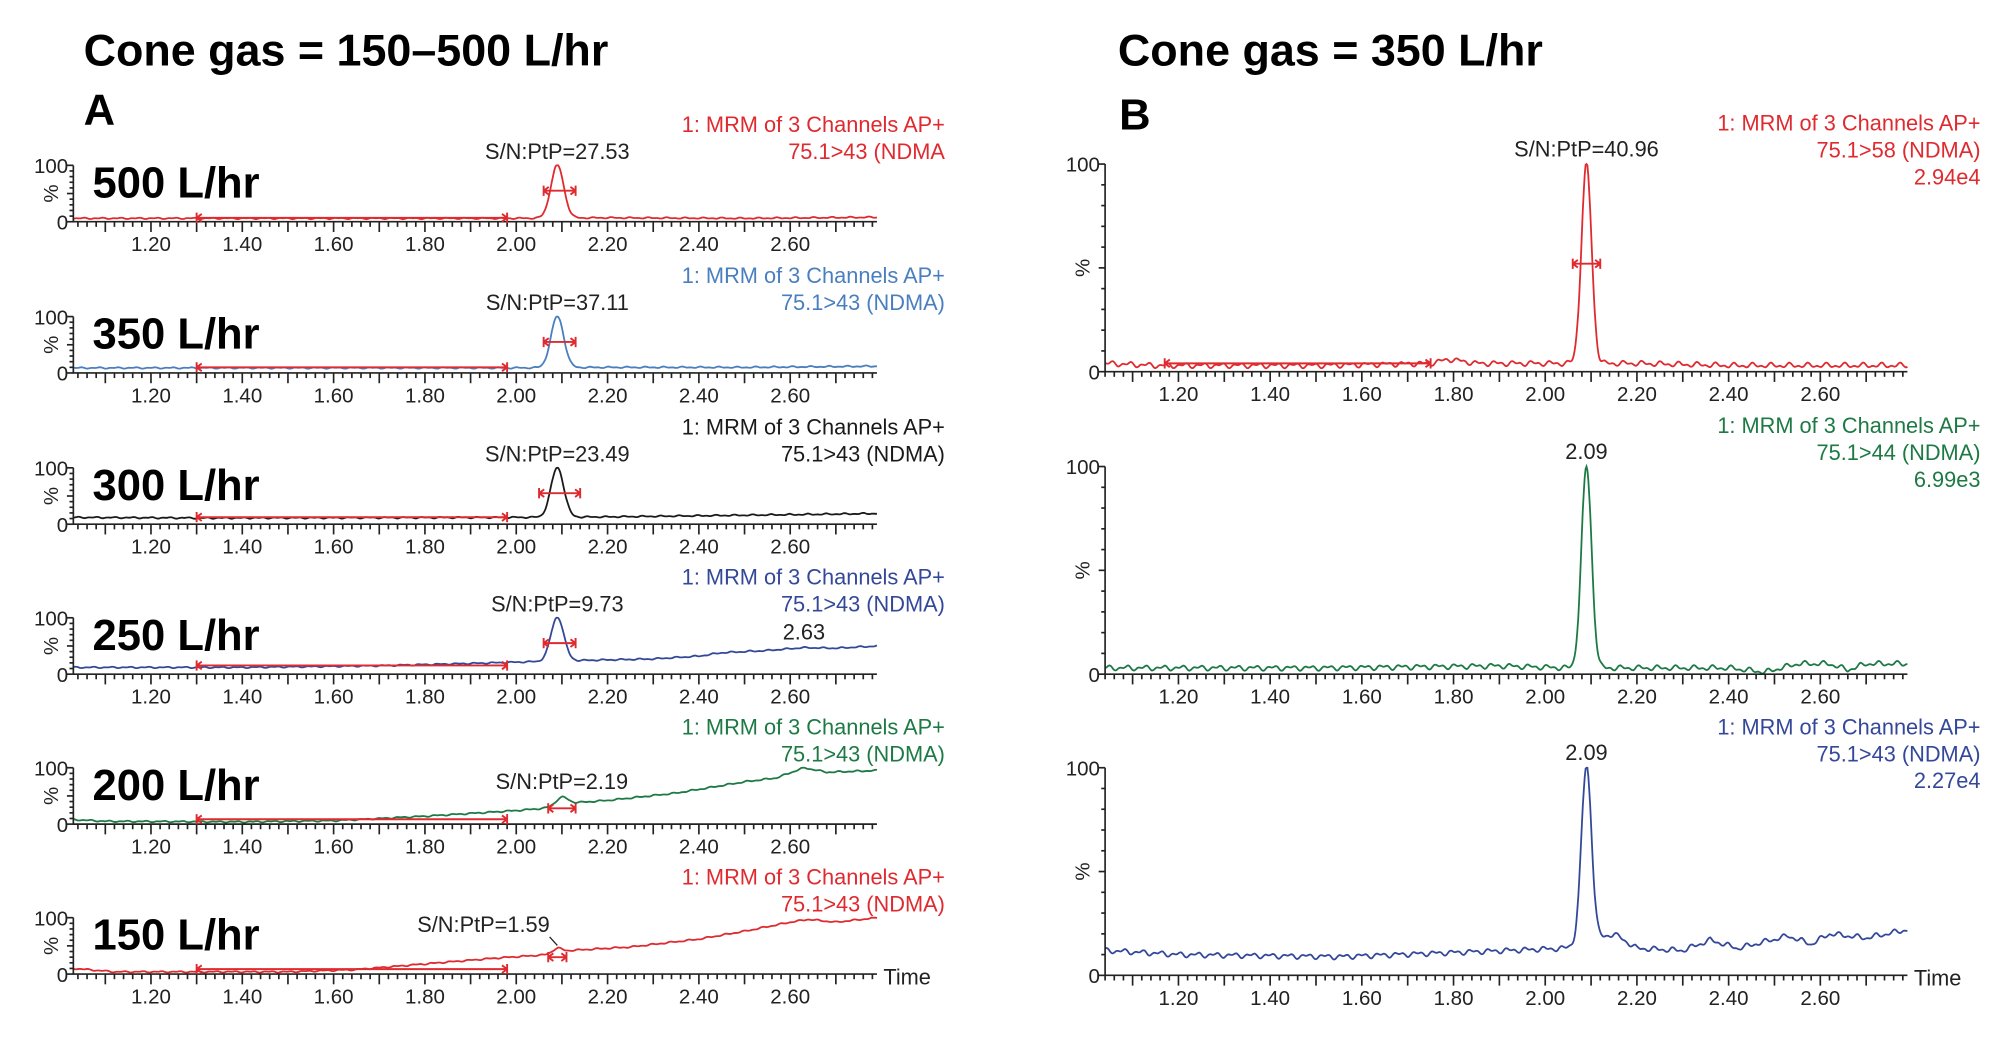 This screenshot has width=2000, height=1042. I want to click on right-title: Cone gas = 350 L/hr, so click(1330, 49).